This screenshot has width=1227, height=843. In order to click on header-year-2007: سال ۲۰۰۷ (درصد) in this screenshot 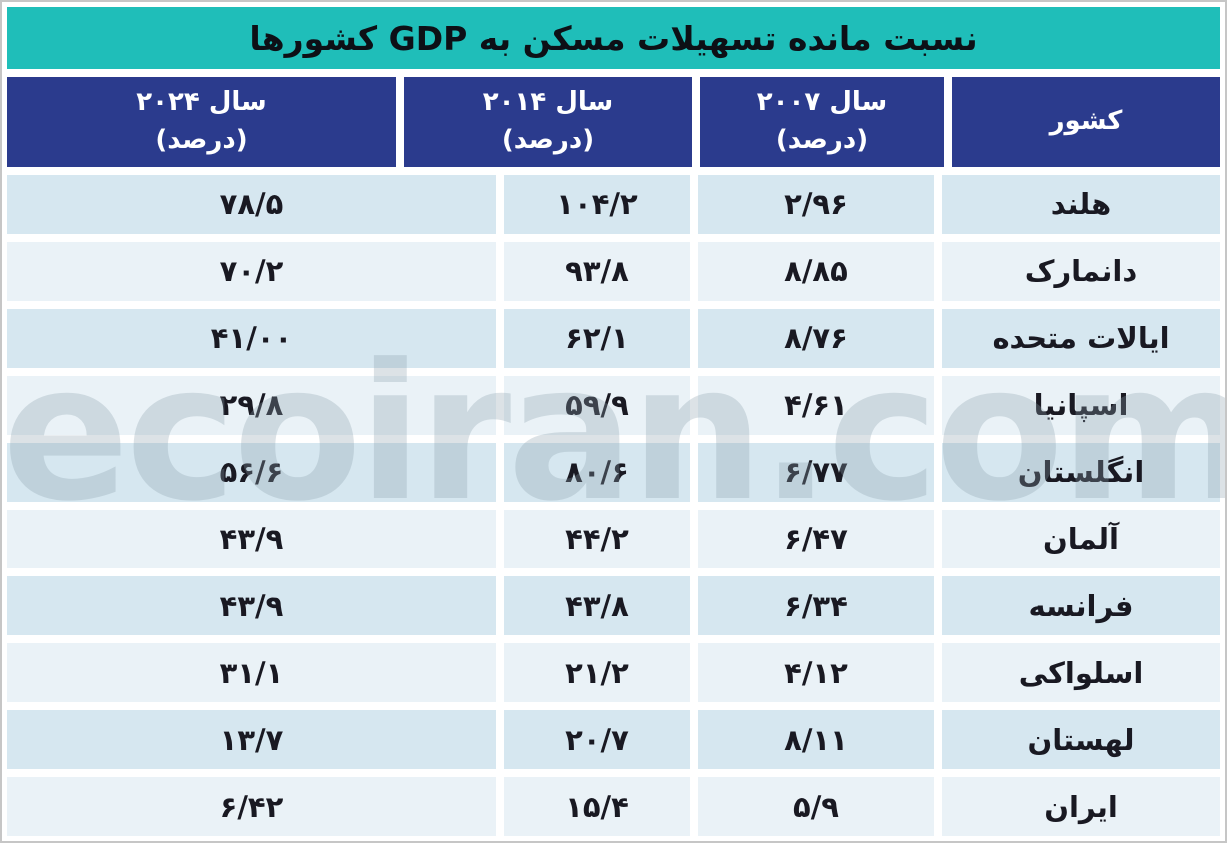, I will do `click(822, 122)`.